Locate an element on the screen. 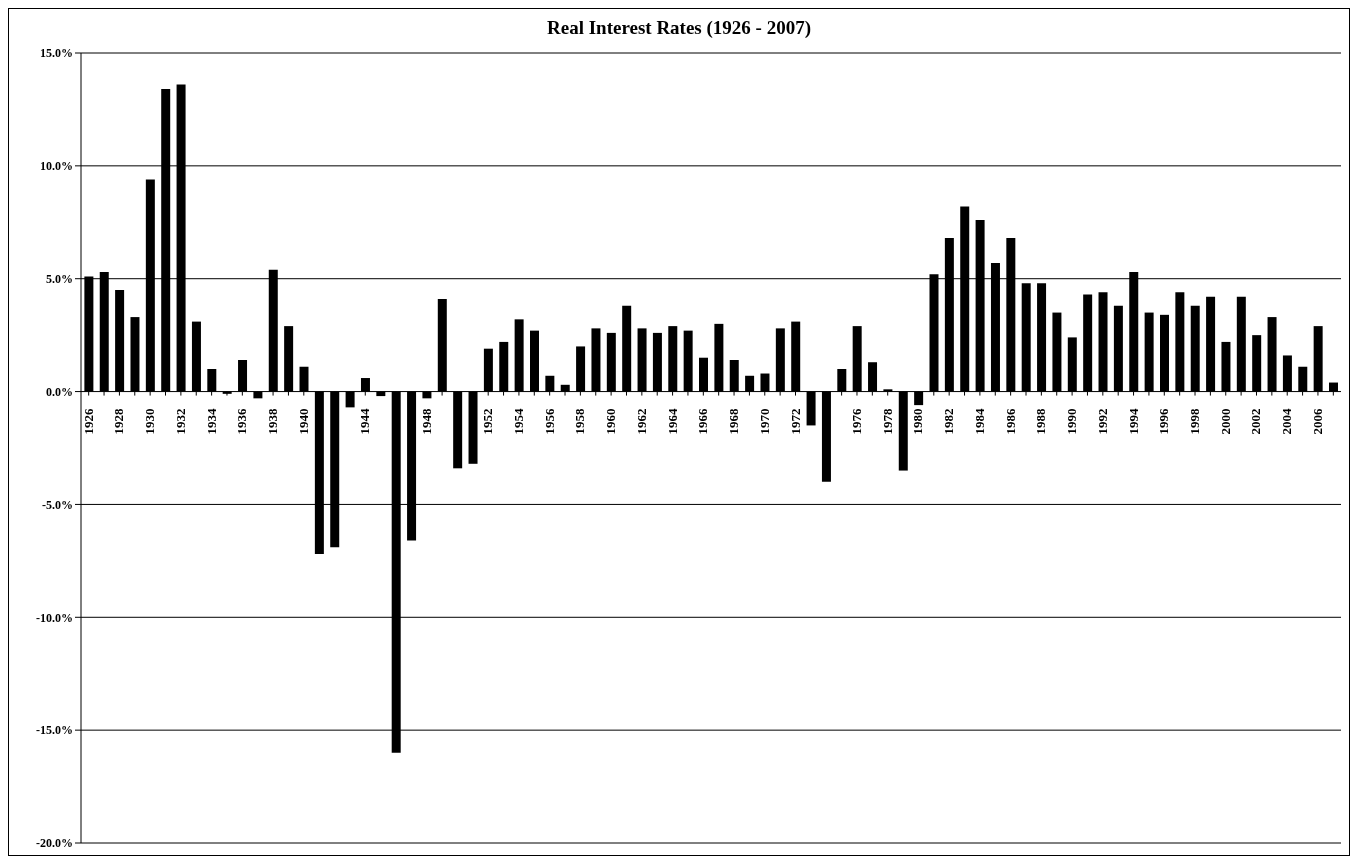 The width and height of the screenshot is (1358, 864). x-tick-label: 2002 is located at coordinates (1256, 421).